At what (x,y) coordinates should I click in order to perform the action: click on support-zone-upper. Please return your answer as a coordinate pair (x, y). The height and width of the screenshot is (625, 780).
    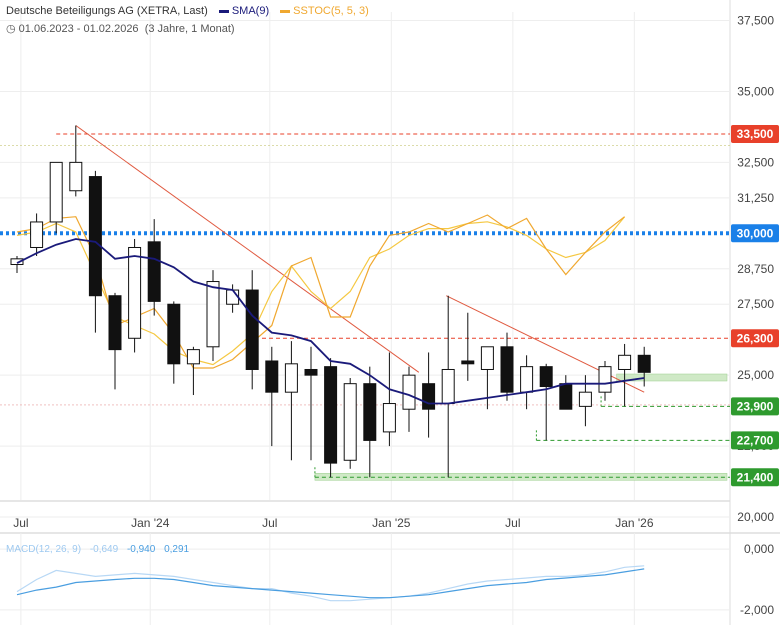
    Looking at the image, I should click on (672, 377).